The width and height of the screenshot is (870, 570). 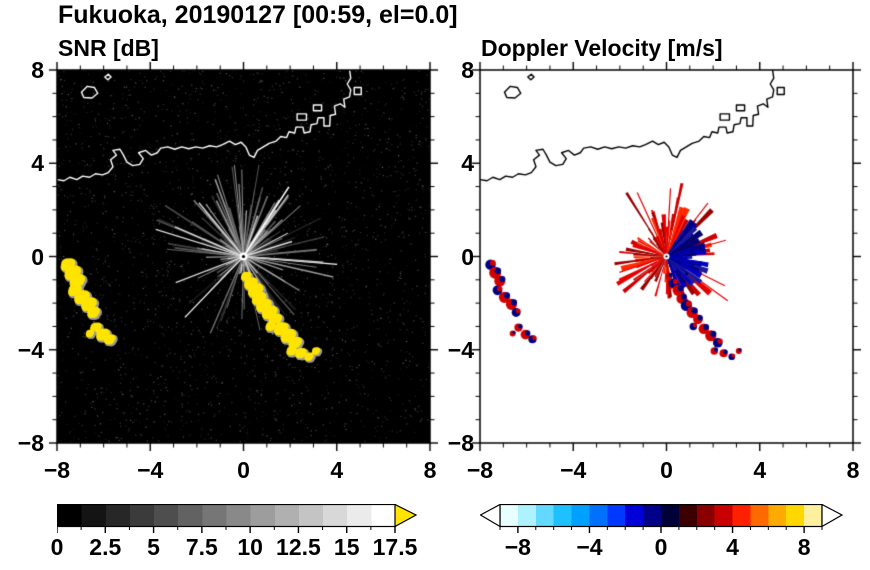 I want to click on doppler-colorbar-label: 8, so click(x=804, y=547).